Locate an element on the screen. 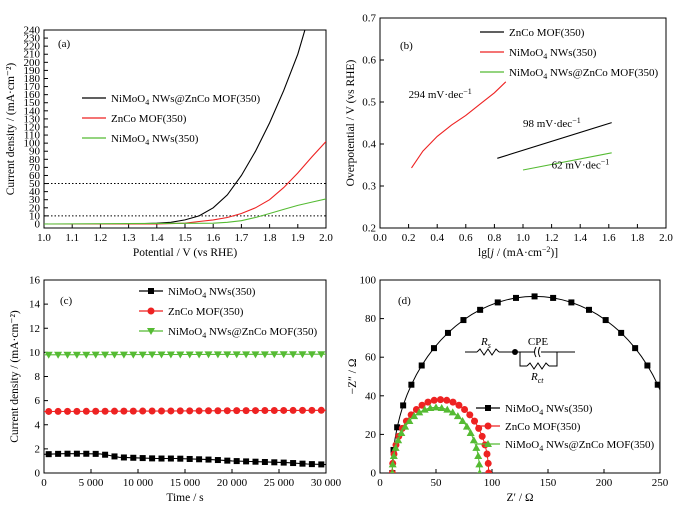  x-tick-label: 10 000 is located at coordinates (138, 483).